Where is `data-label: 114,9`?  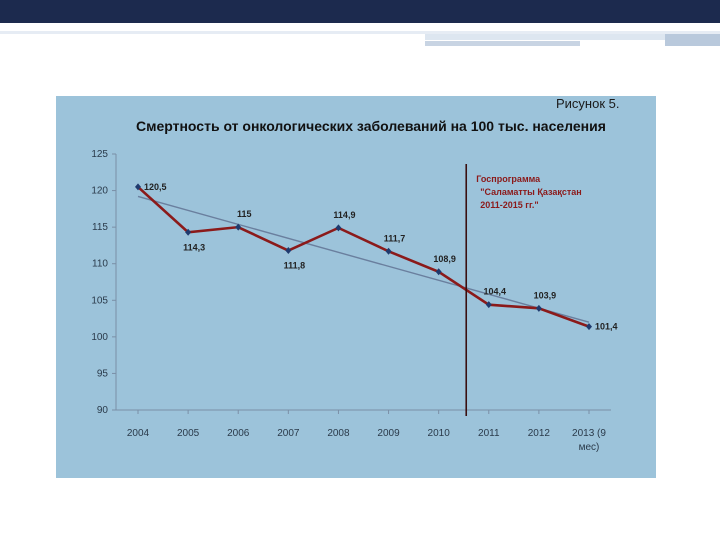
data-label: 114,9 is located at coordinates (344, 215).